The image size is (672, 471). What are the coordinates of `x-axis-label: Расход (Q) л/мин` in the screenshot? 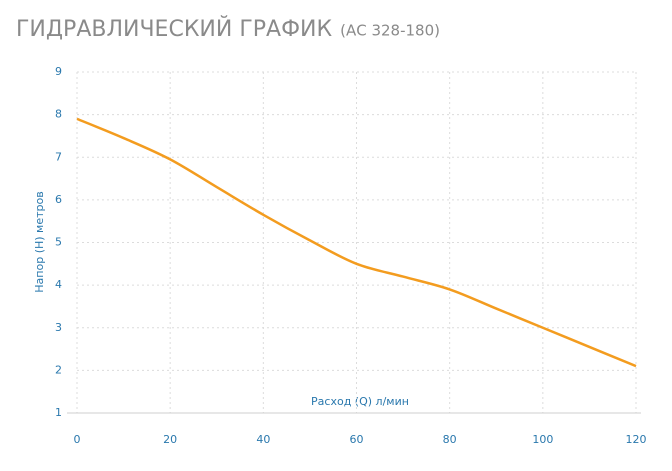 It's located at (360, 401).